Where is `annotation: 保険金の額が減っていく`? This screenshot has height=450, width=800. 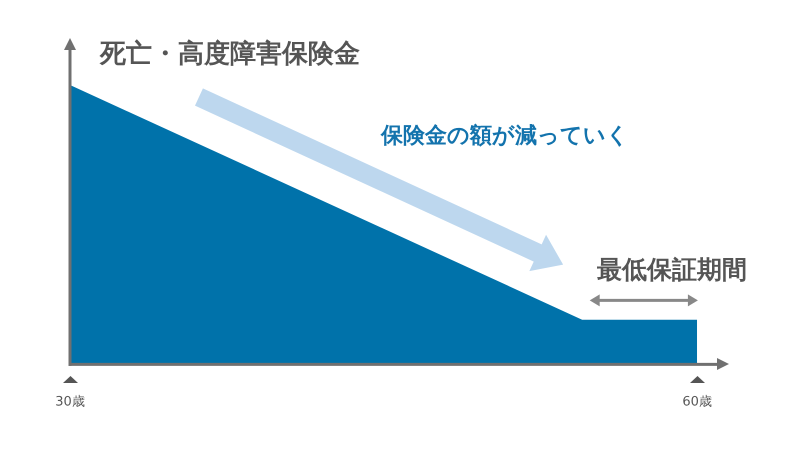
annotation: 保険金の額が減っていく is located at coordinates (504, 136).